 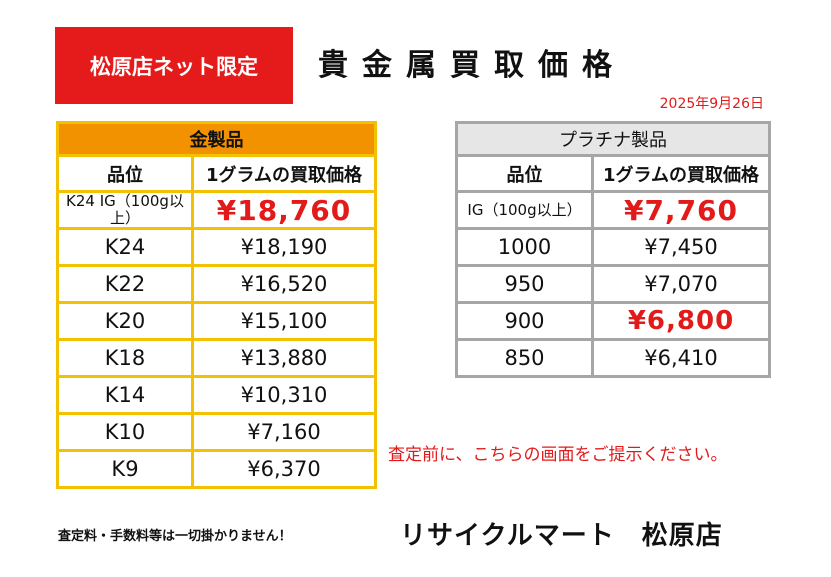 I want to click on platinum-price: ¥7,450, so click(x=681, y=247).